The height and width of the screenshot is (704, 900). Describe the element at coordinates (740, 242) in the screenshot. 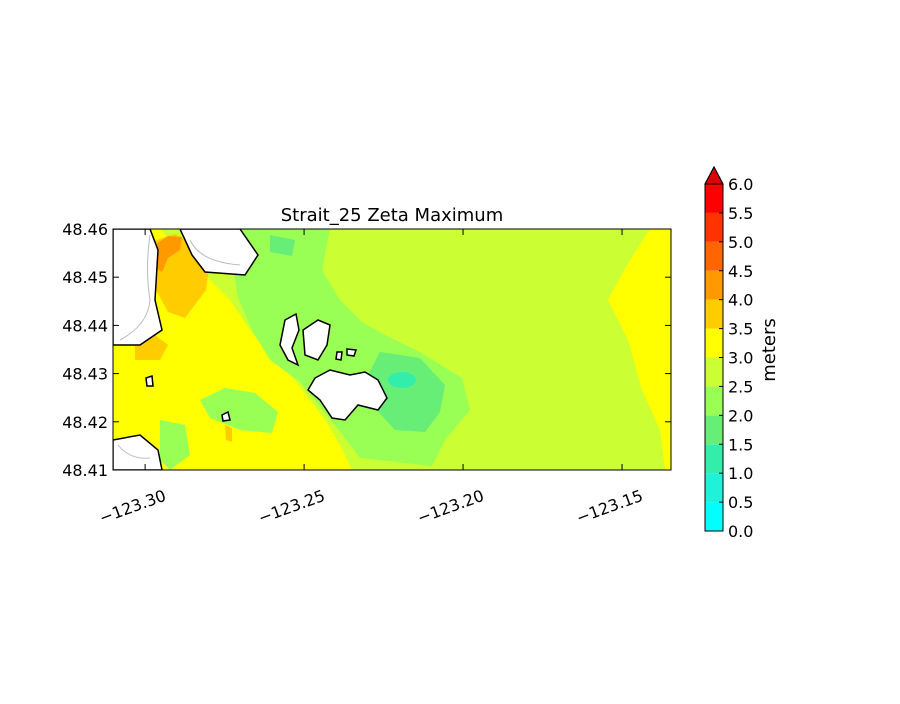

I see `colorbar-tick-label: 5.0` at that location.